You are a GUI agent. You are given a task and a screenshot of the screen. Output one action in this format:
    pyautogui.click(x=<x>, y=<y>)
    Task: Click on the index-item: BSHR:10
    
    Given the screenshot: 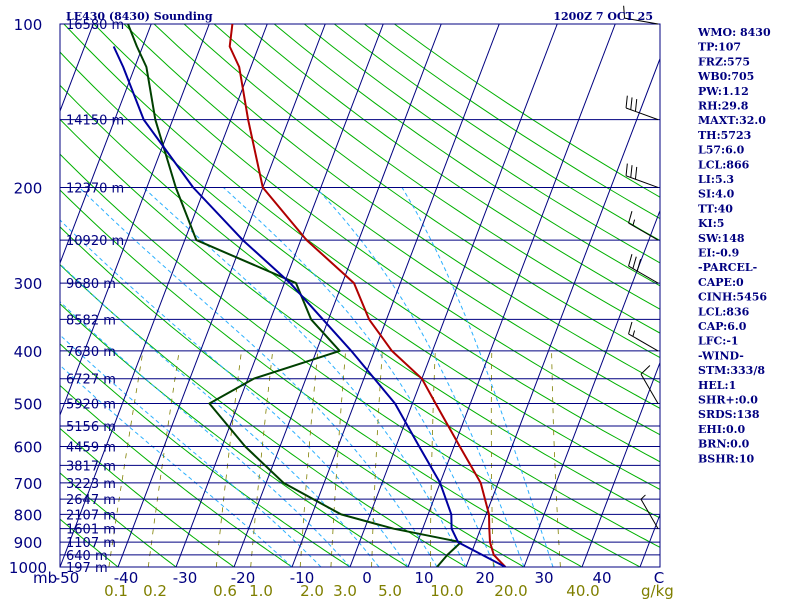 What is the action you would take?
    pyautogui.click(x=726, y=458)
    